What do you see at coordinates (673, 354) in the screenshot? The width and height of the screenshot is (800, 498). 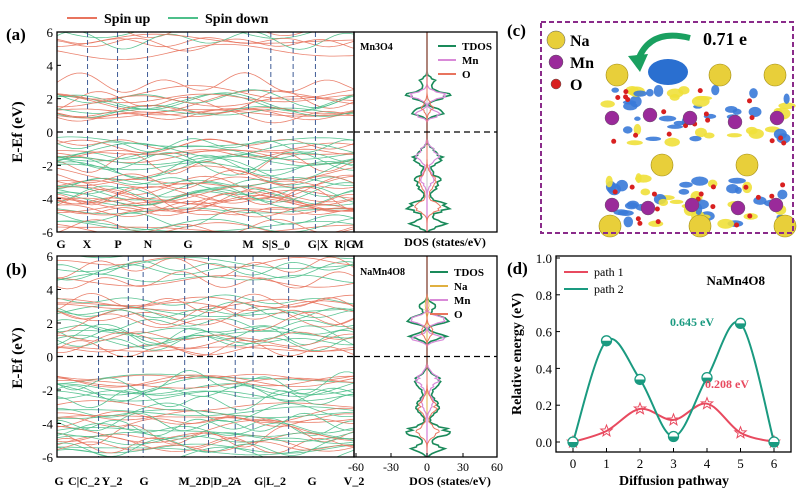 I see `panel-d-frame` at bounding box center [673, 354].